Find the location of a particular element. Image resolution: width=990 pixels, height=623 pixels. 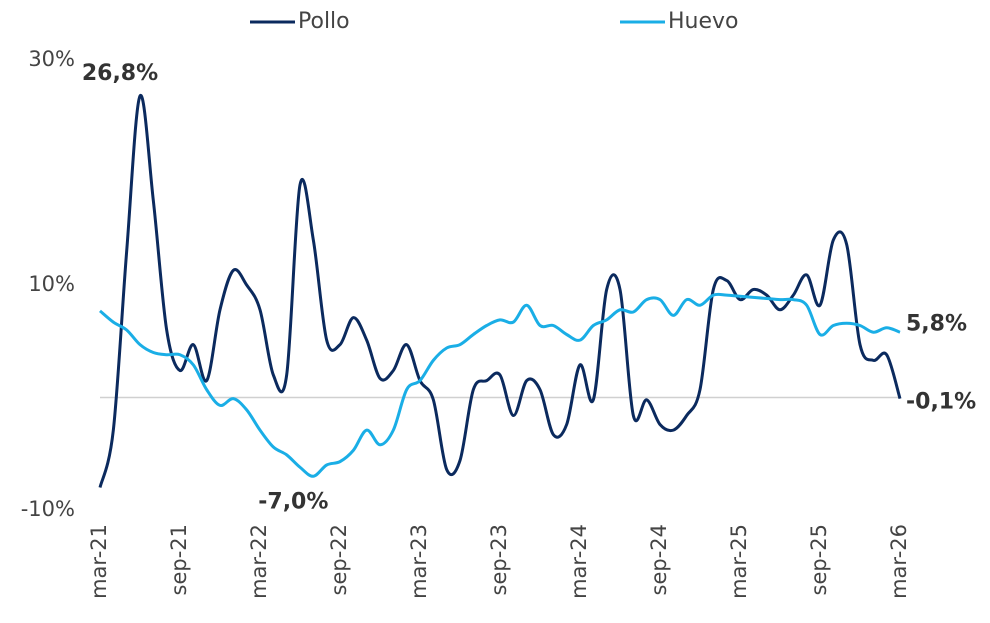

x-tick-label: mar-23 is located at coordinates (419, 561).